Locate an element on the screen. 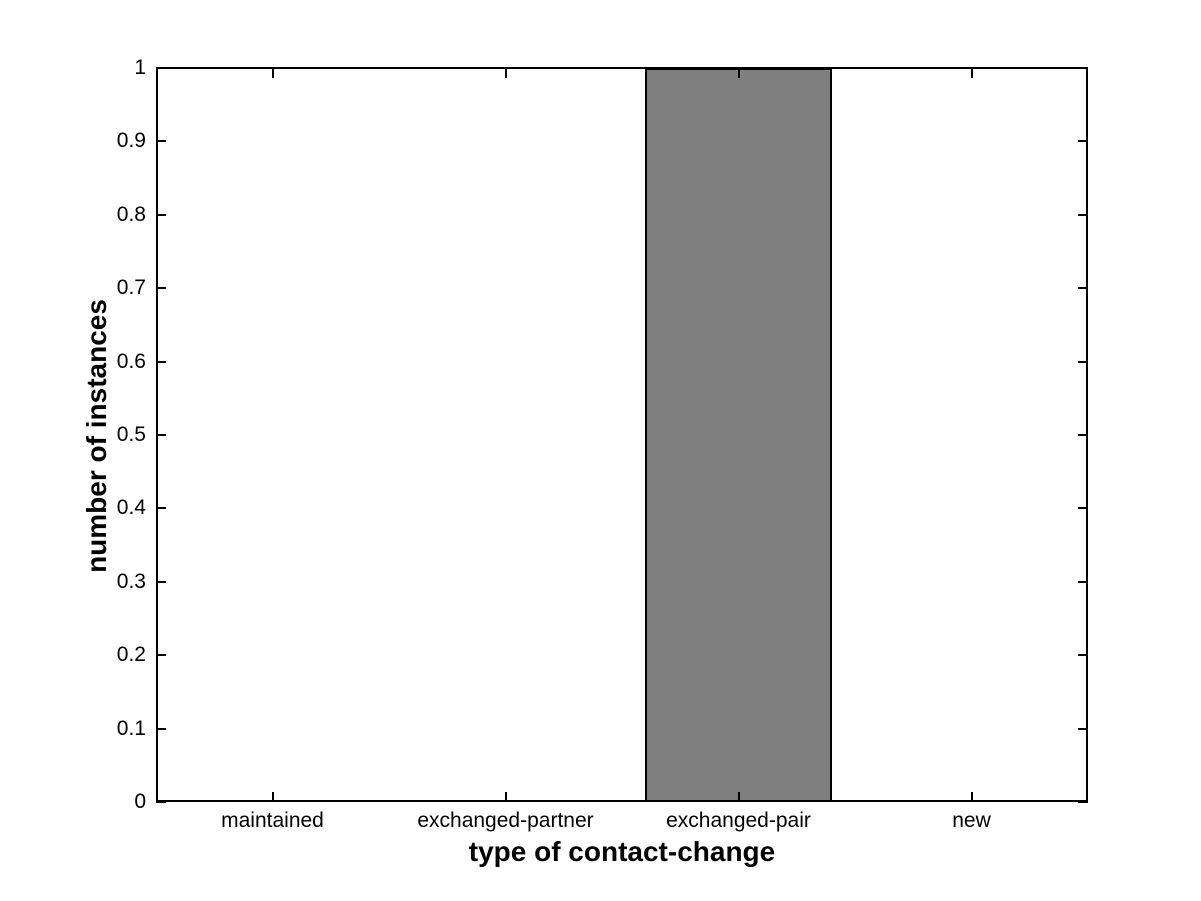 This screenshot has width=1201, height=901. y-axis-tick-label: 0.5 is located at coordinates (131, 434).